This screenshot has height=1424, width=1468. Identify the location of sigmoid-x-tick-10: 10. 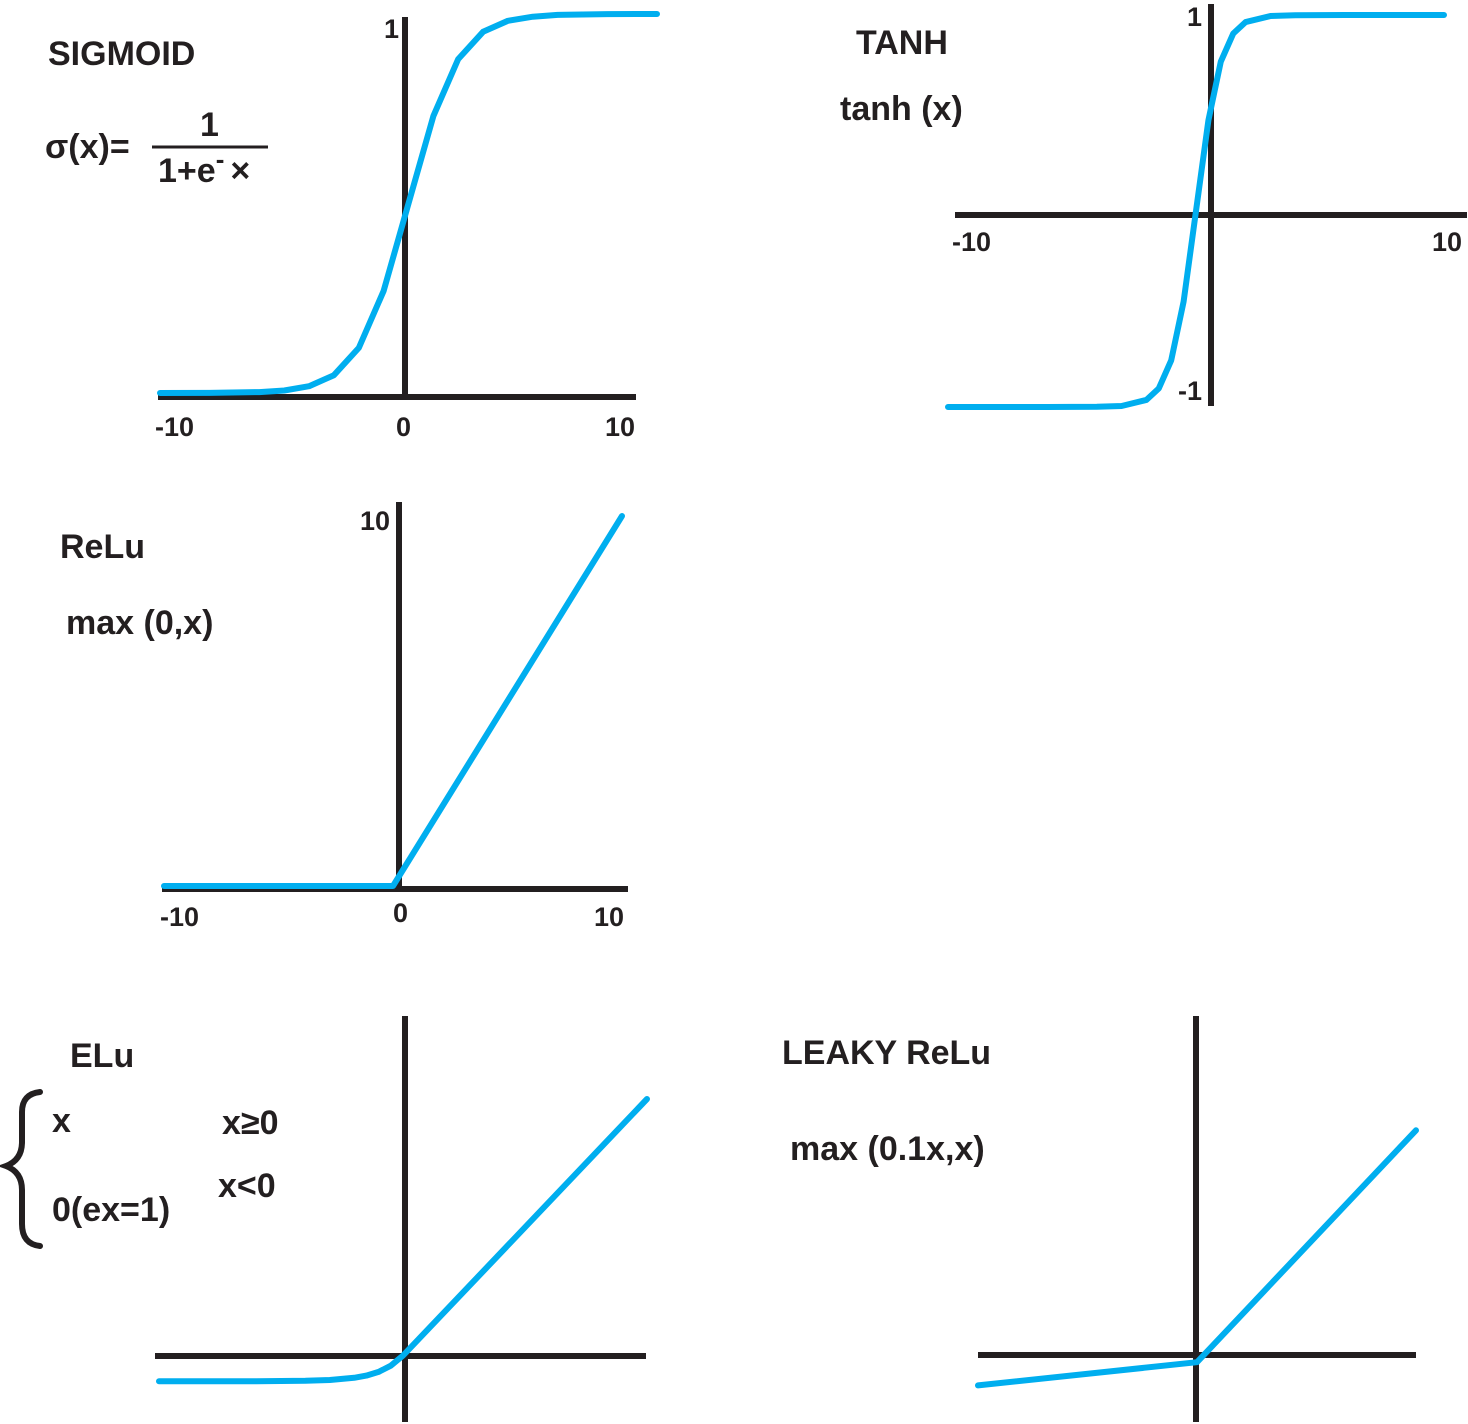
(620, 427).